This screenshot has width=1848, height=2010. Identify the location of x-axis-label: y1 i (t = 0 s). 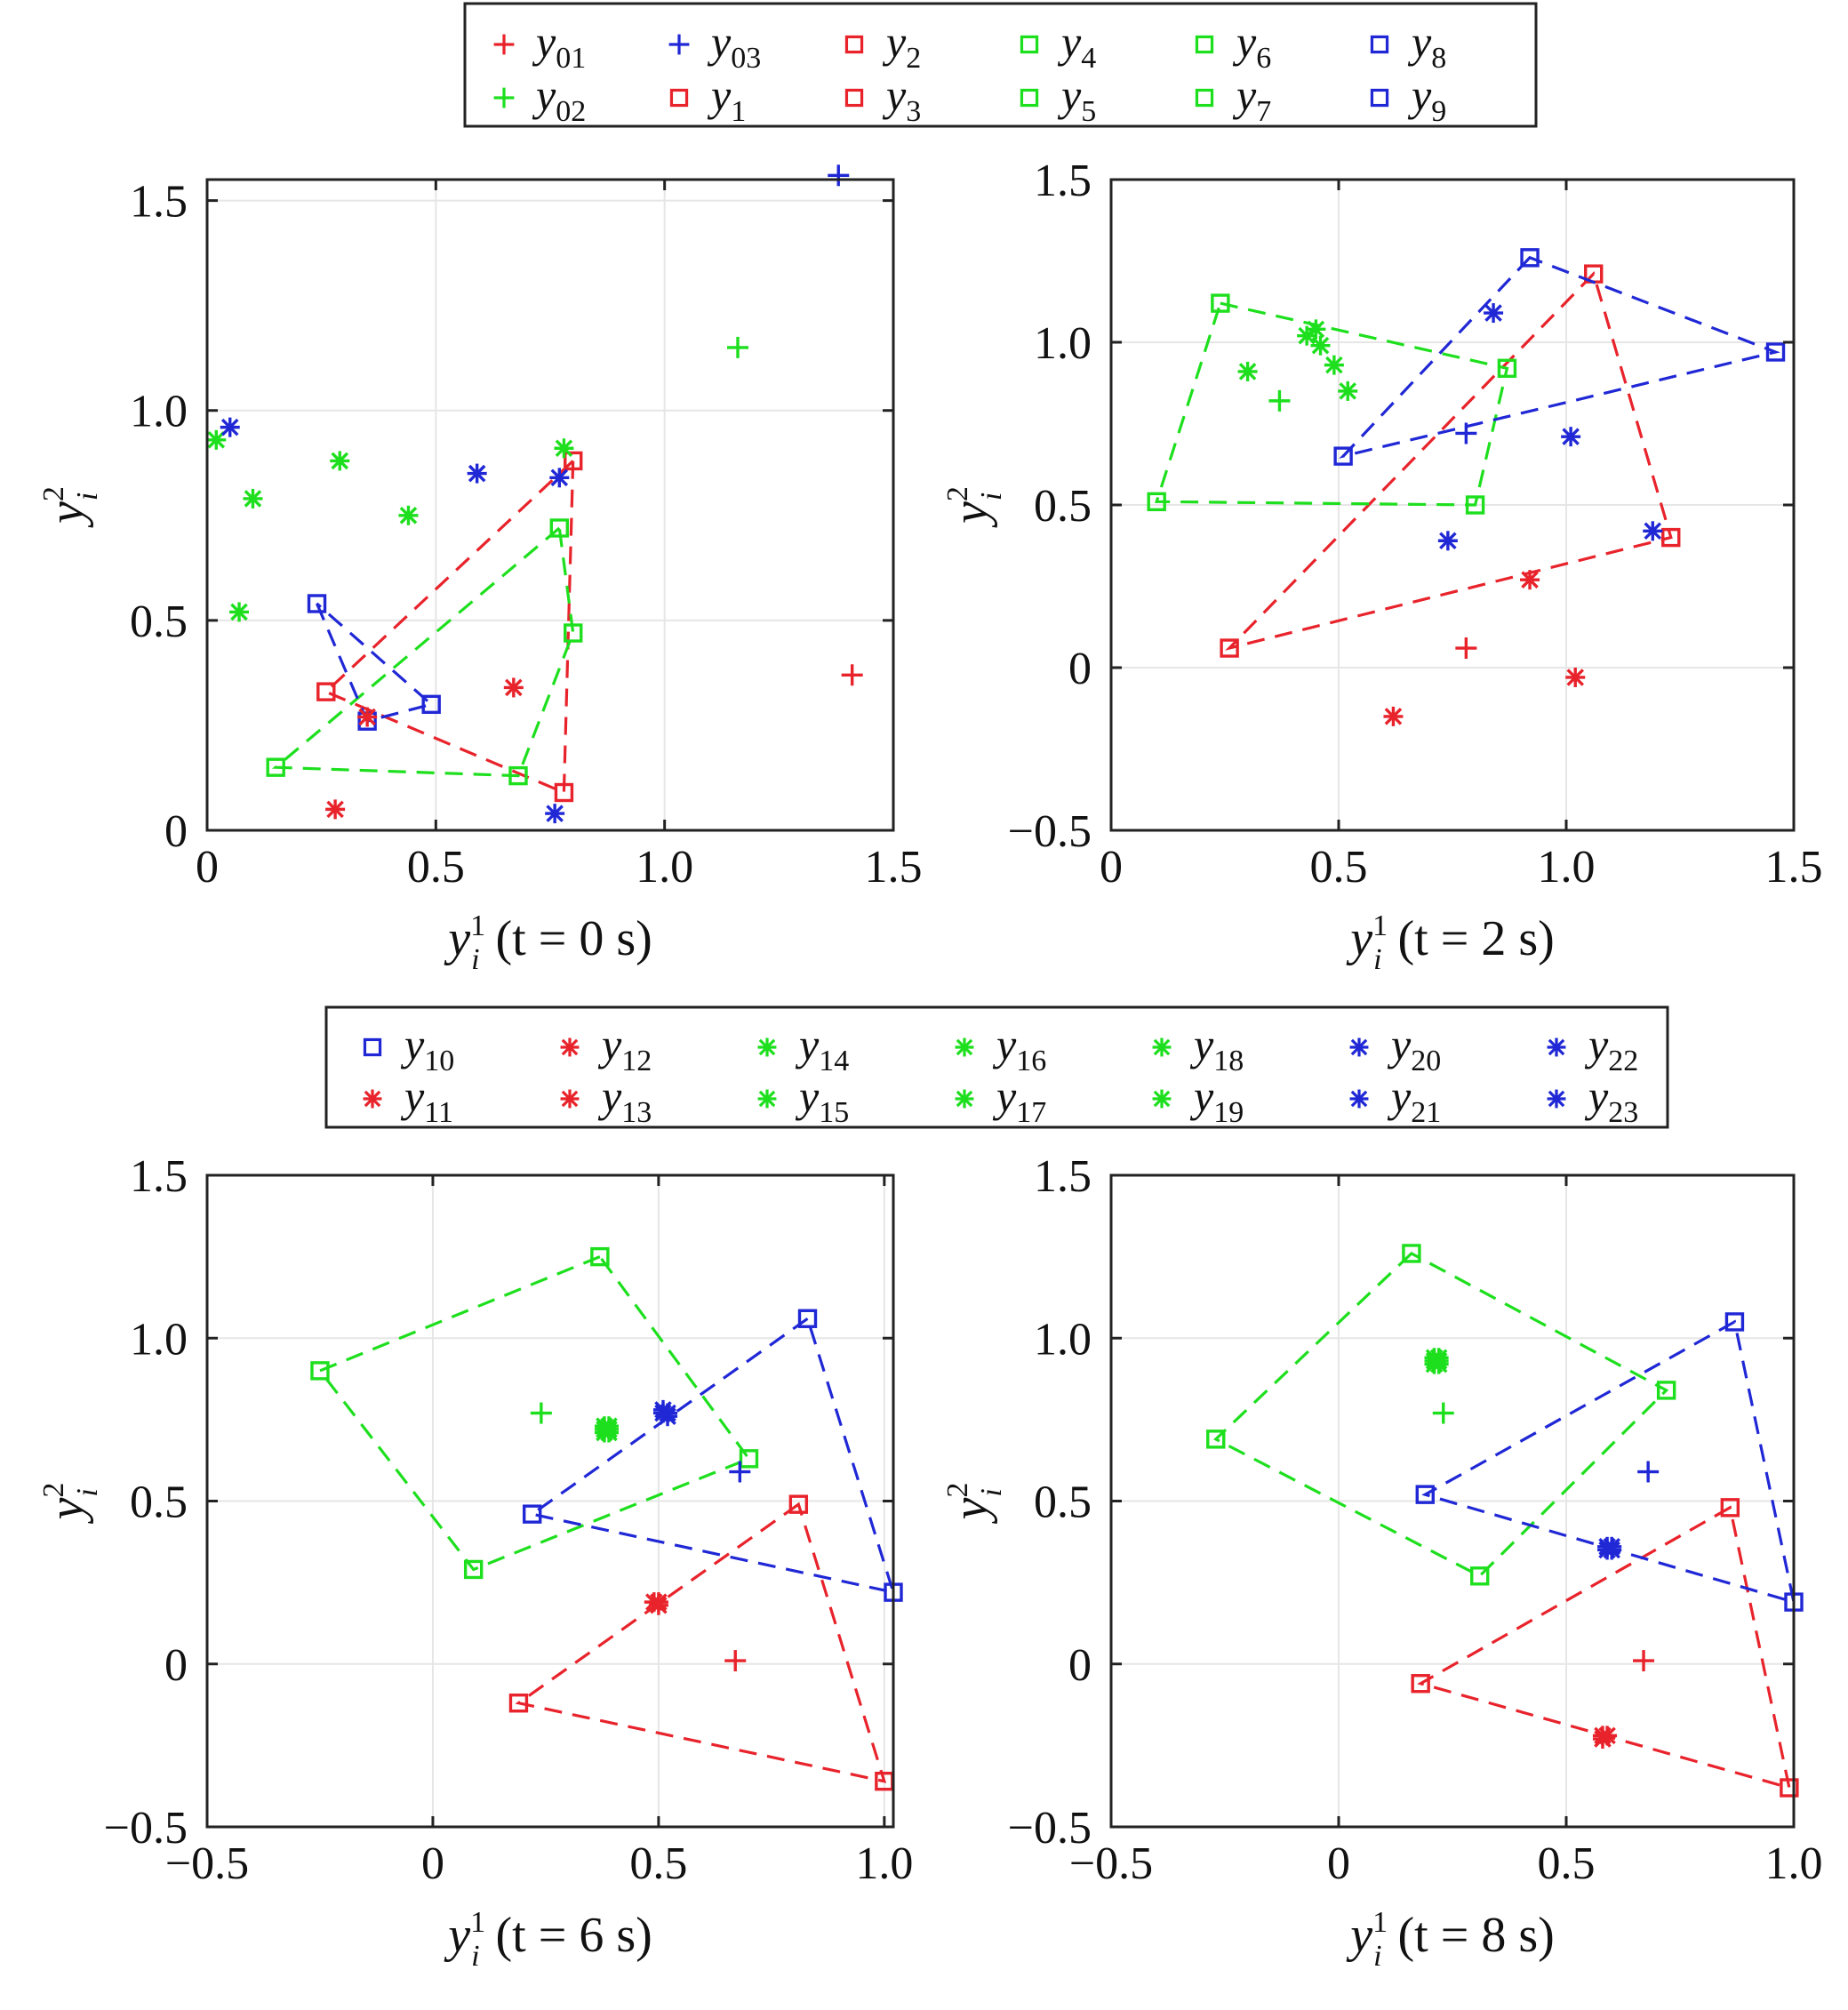
(548, 942).